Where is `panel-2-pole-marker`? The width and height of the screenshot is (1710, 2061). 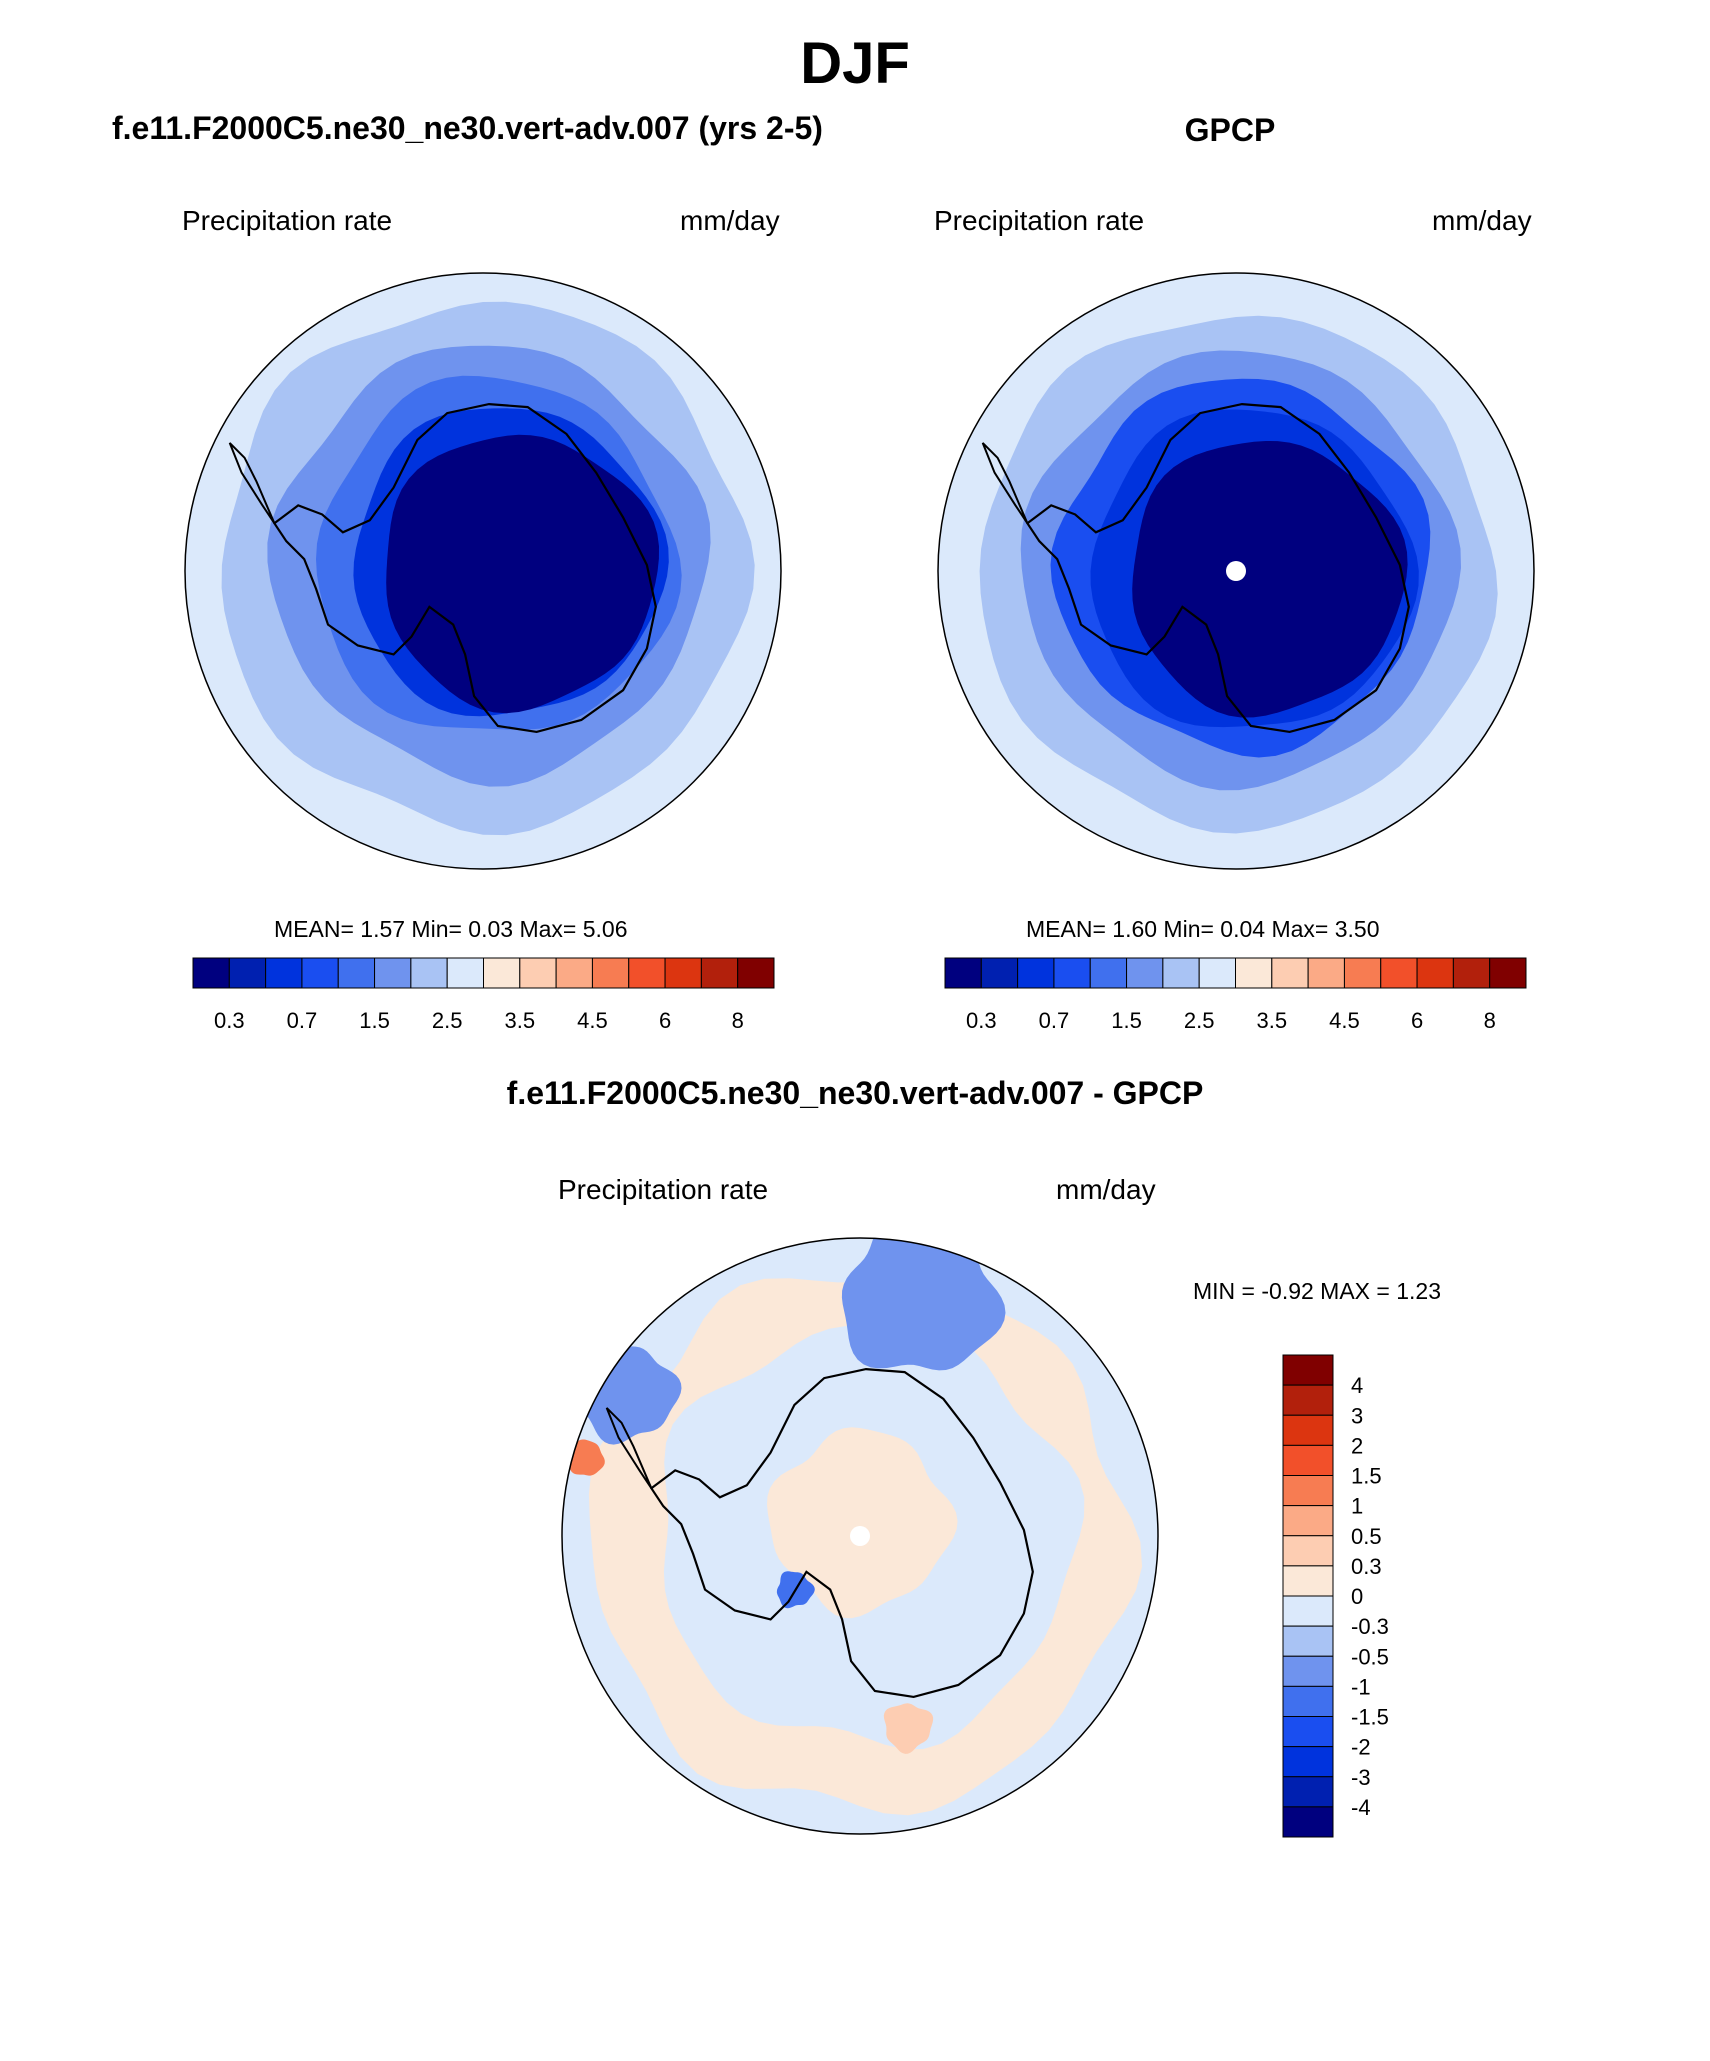
panel-2-pole-marker is located at coordinates (1236, 571).